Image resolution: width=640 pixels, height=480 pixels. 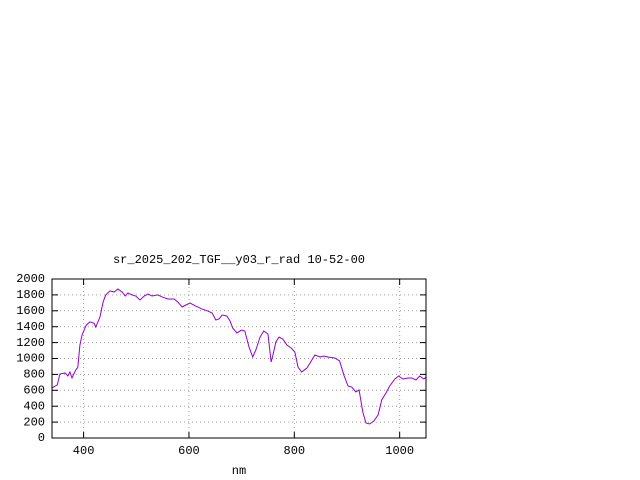 What do you see at coordinates (30, 295) in the screenshot?
I see `y-tick-label: 1800` at bounding box center [30, 295].